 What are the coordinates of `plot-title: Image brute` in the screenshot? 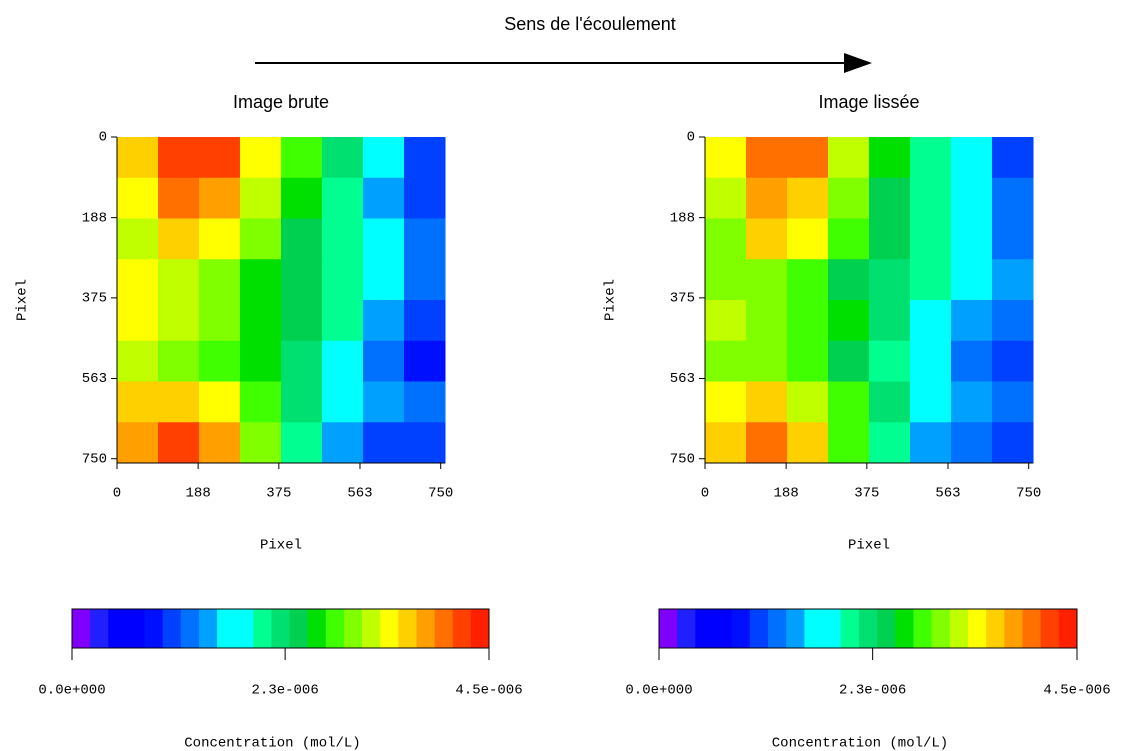 It's located at (281, 102).